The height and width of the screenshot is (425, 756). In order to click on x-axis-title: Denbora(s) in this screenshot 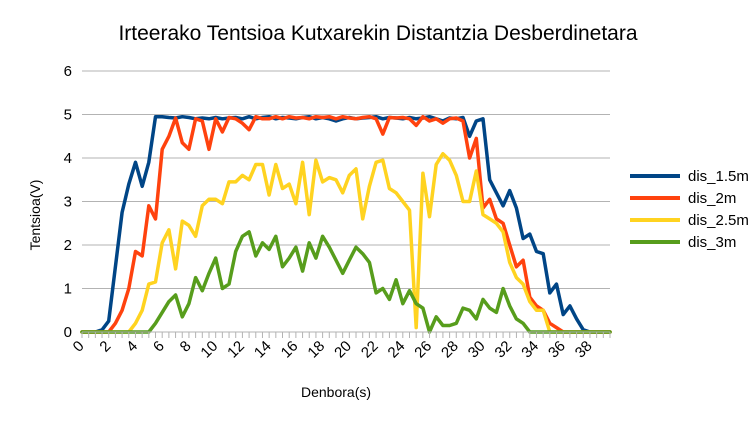, I will do `click(336, 392)`.